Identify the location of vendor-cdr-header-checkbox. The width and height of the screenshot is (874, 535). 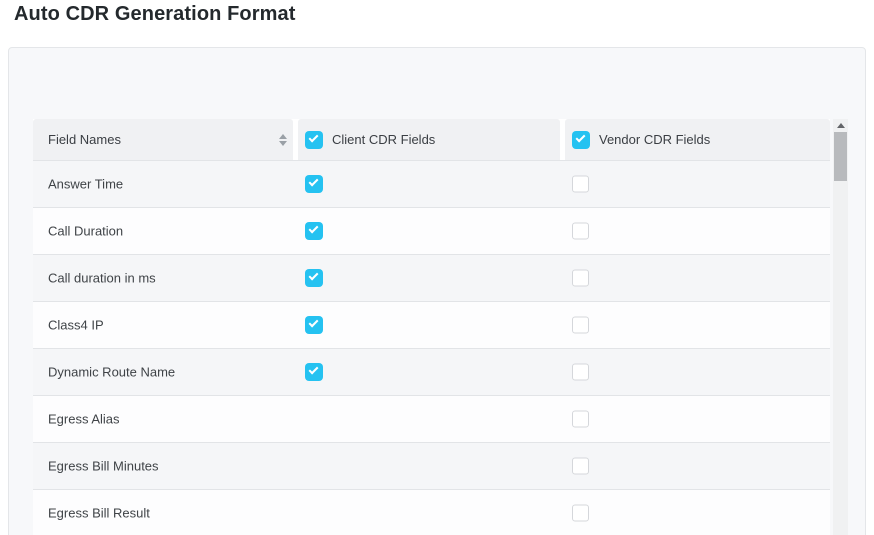
(581, 139).